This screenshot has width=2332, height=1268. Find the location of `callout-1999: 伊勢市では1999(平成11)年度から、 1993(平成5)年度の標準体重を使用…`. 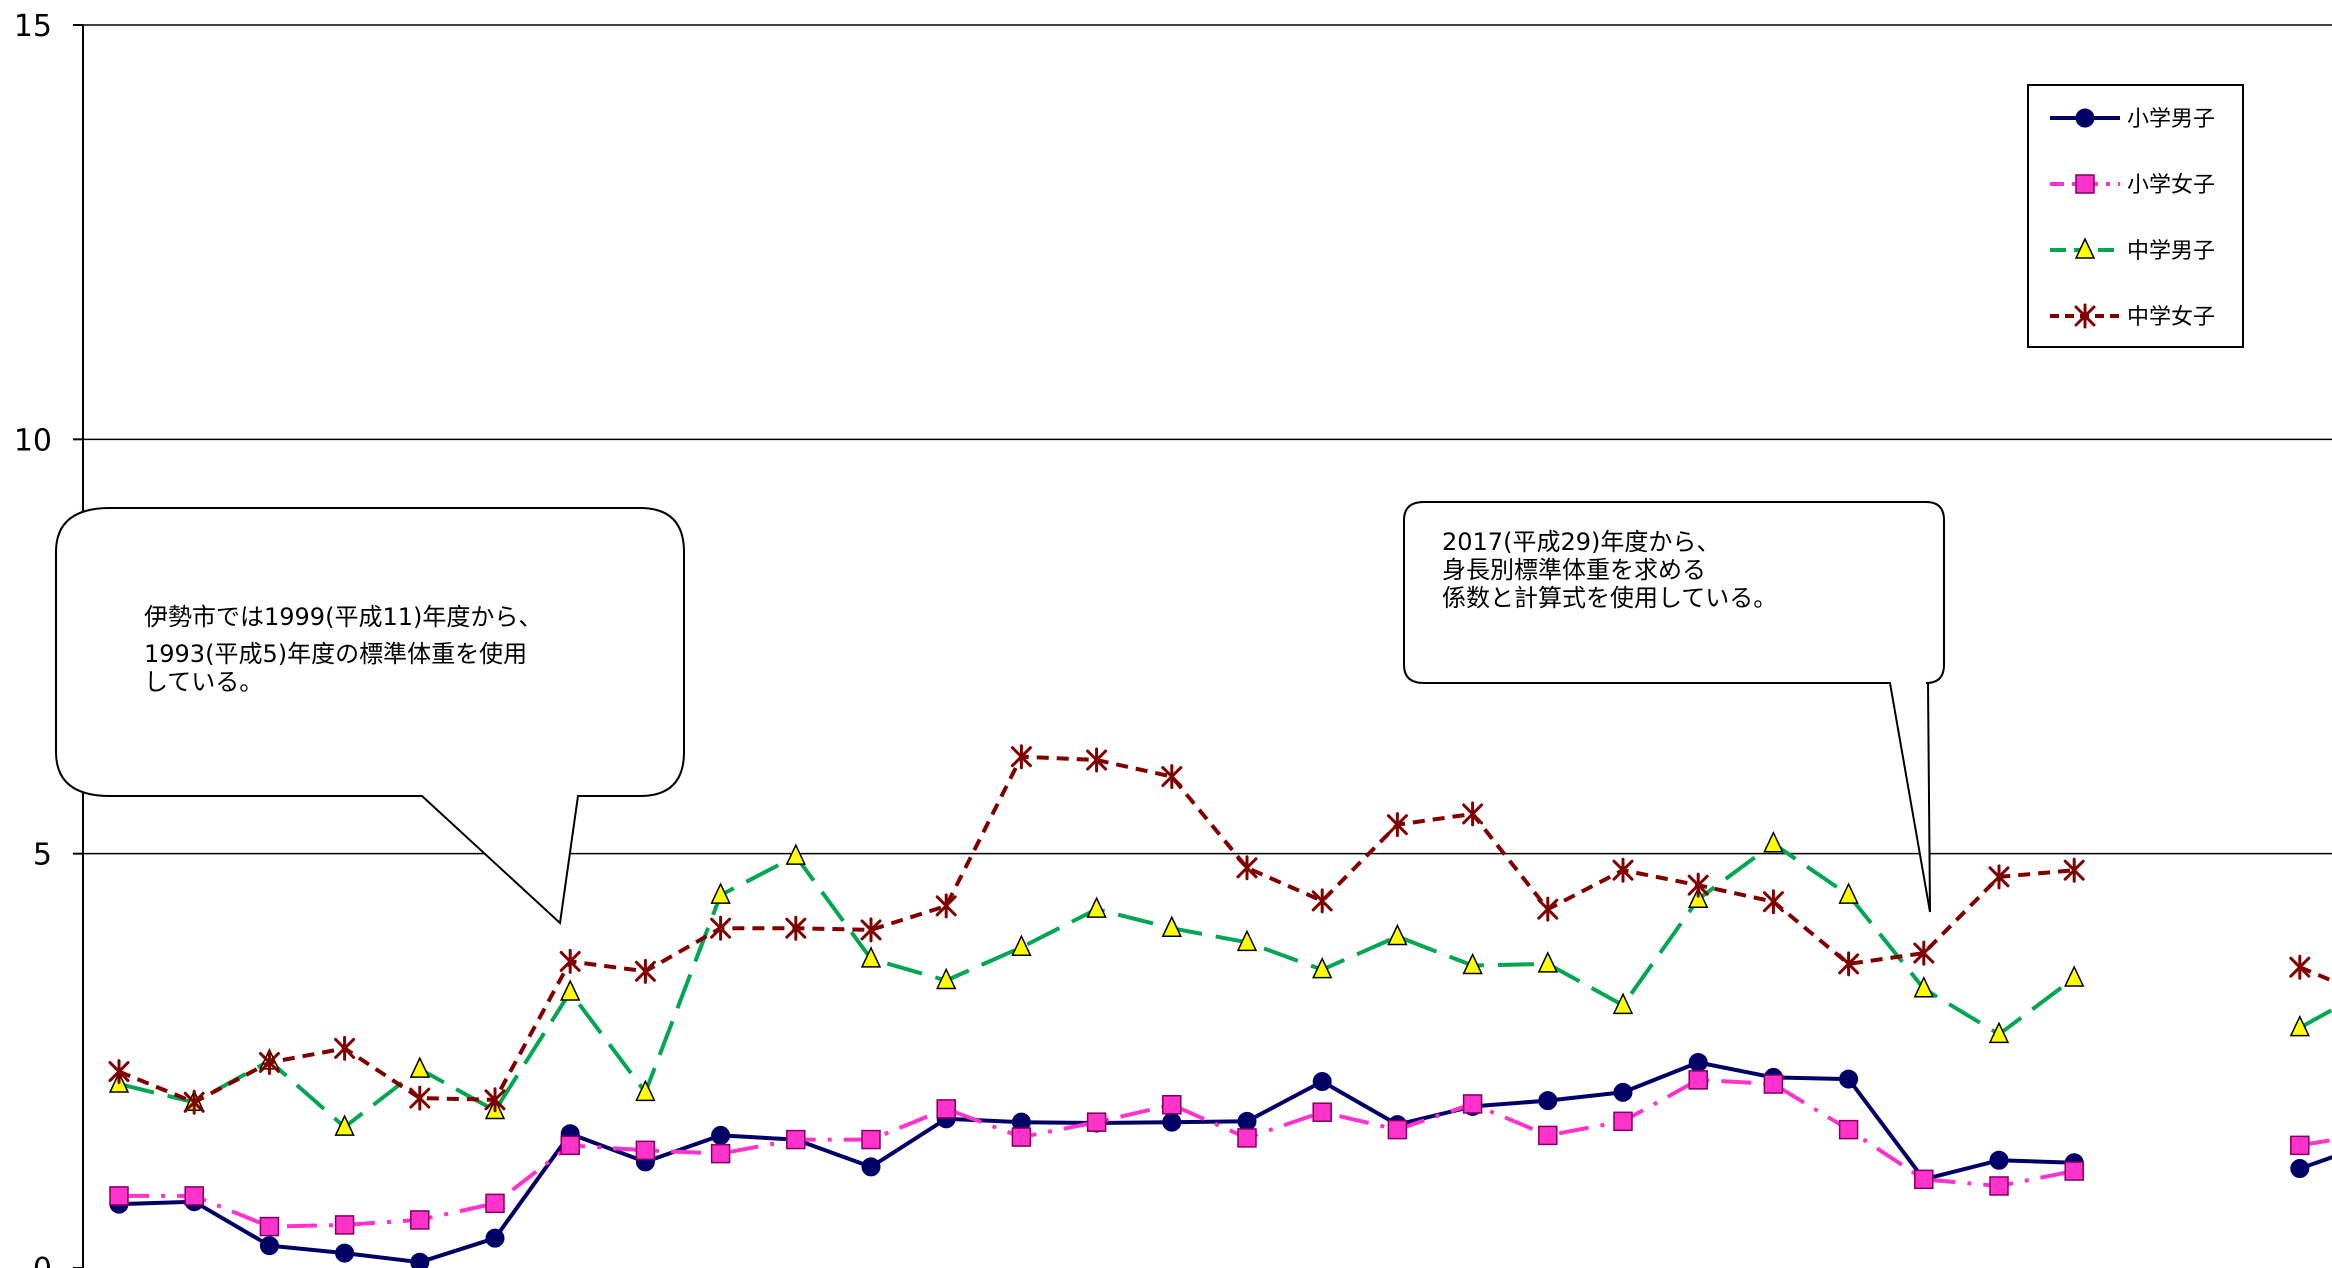

callout-1999: 伊勢市では1999(平成11)年度から、 1993(平成5)年度の標準体重を使用… is located at coordinates (370, 716).